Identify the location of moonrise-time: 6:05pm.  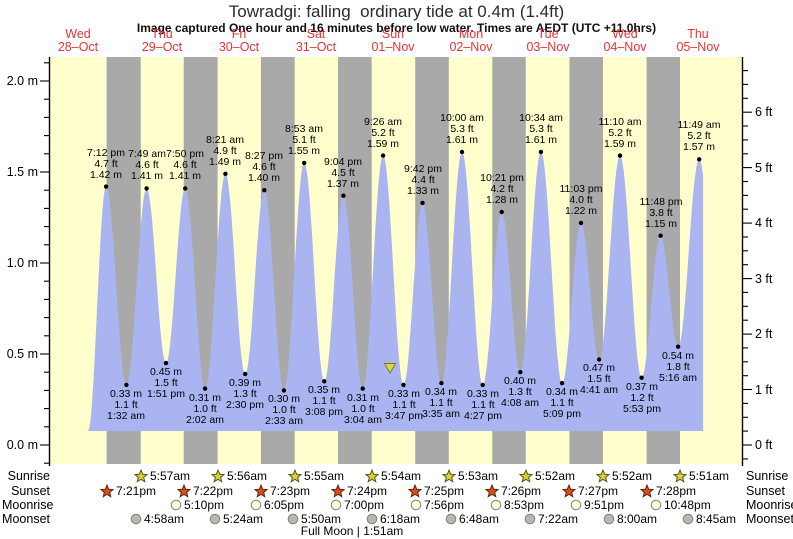
(284, 505).